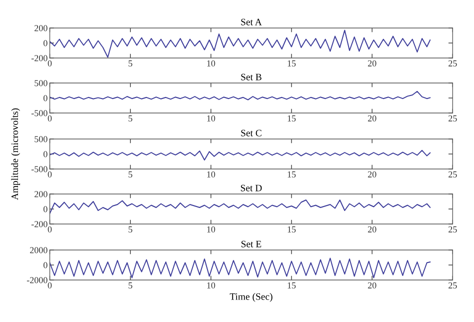 The image size is (474, 322). Describe the element at coordinates (15, 154) in the screenshot. I see `y-axis-title: Amplitude (microvolts)` at that location.